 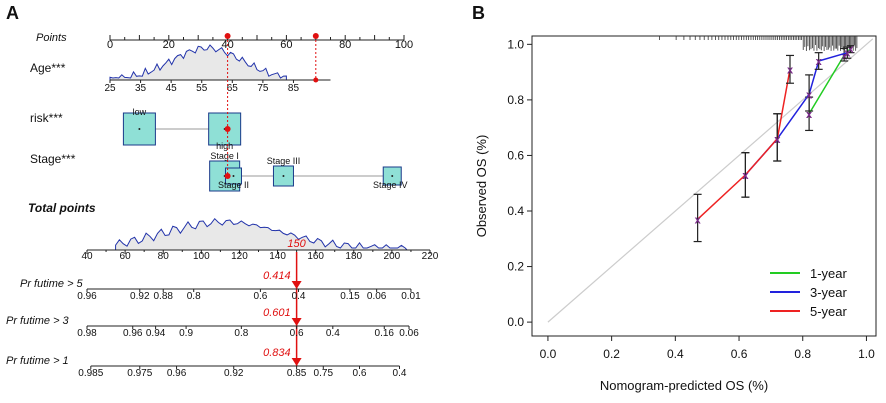 What do you see at coordinates (141, 88) in the screenshot?
I see `age-tick-label: 35` at bounding box center [141, 88].